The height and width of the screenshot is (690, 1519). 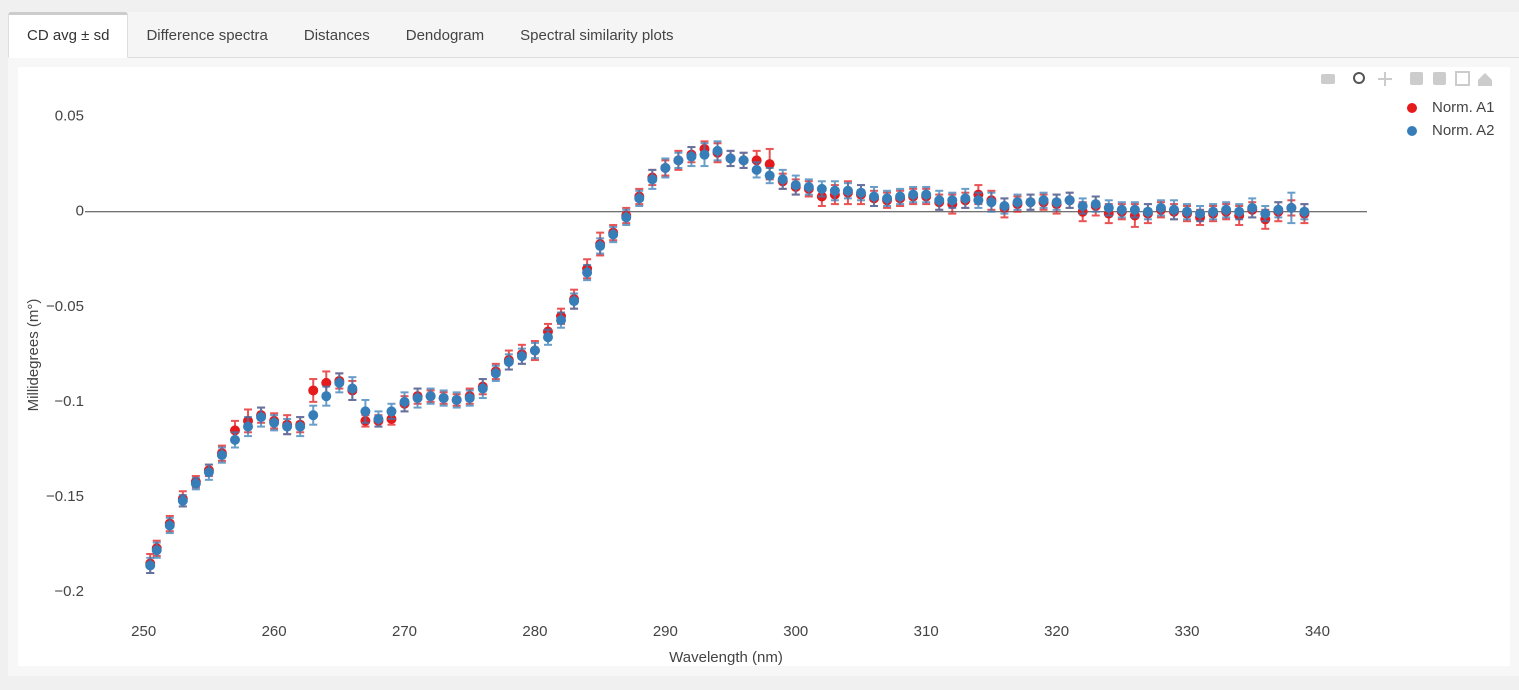 What do you see at coordinates (1439, 78) in the screenshot?
I see `zoom-out-icon` at bounding box center [1439, 78].